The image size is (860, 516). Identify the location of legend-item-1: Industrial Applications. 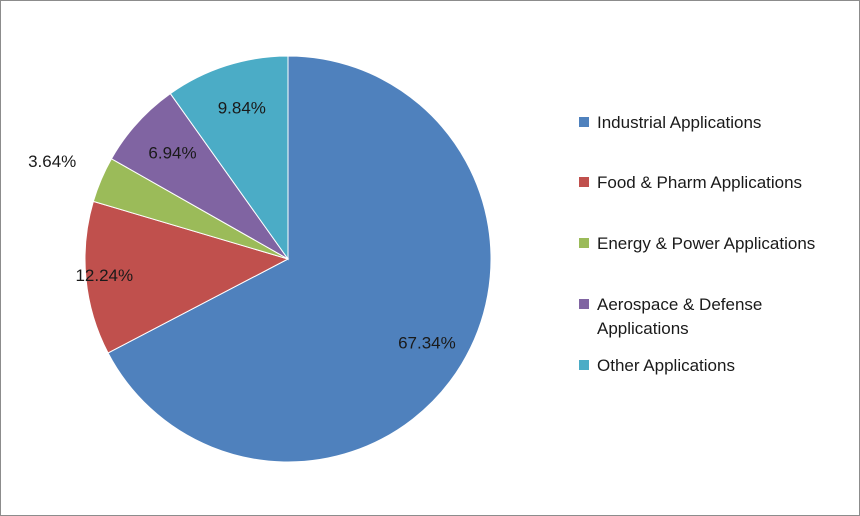
(710, 123).